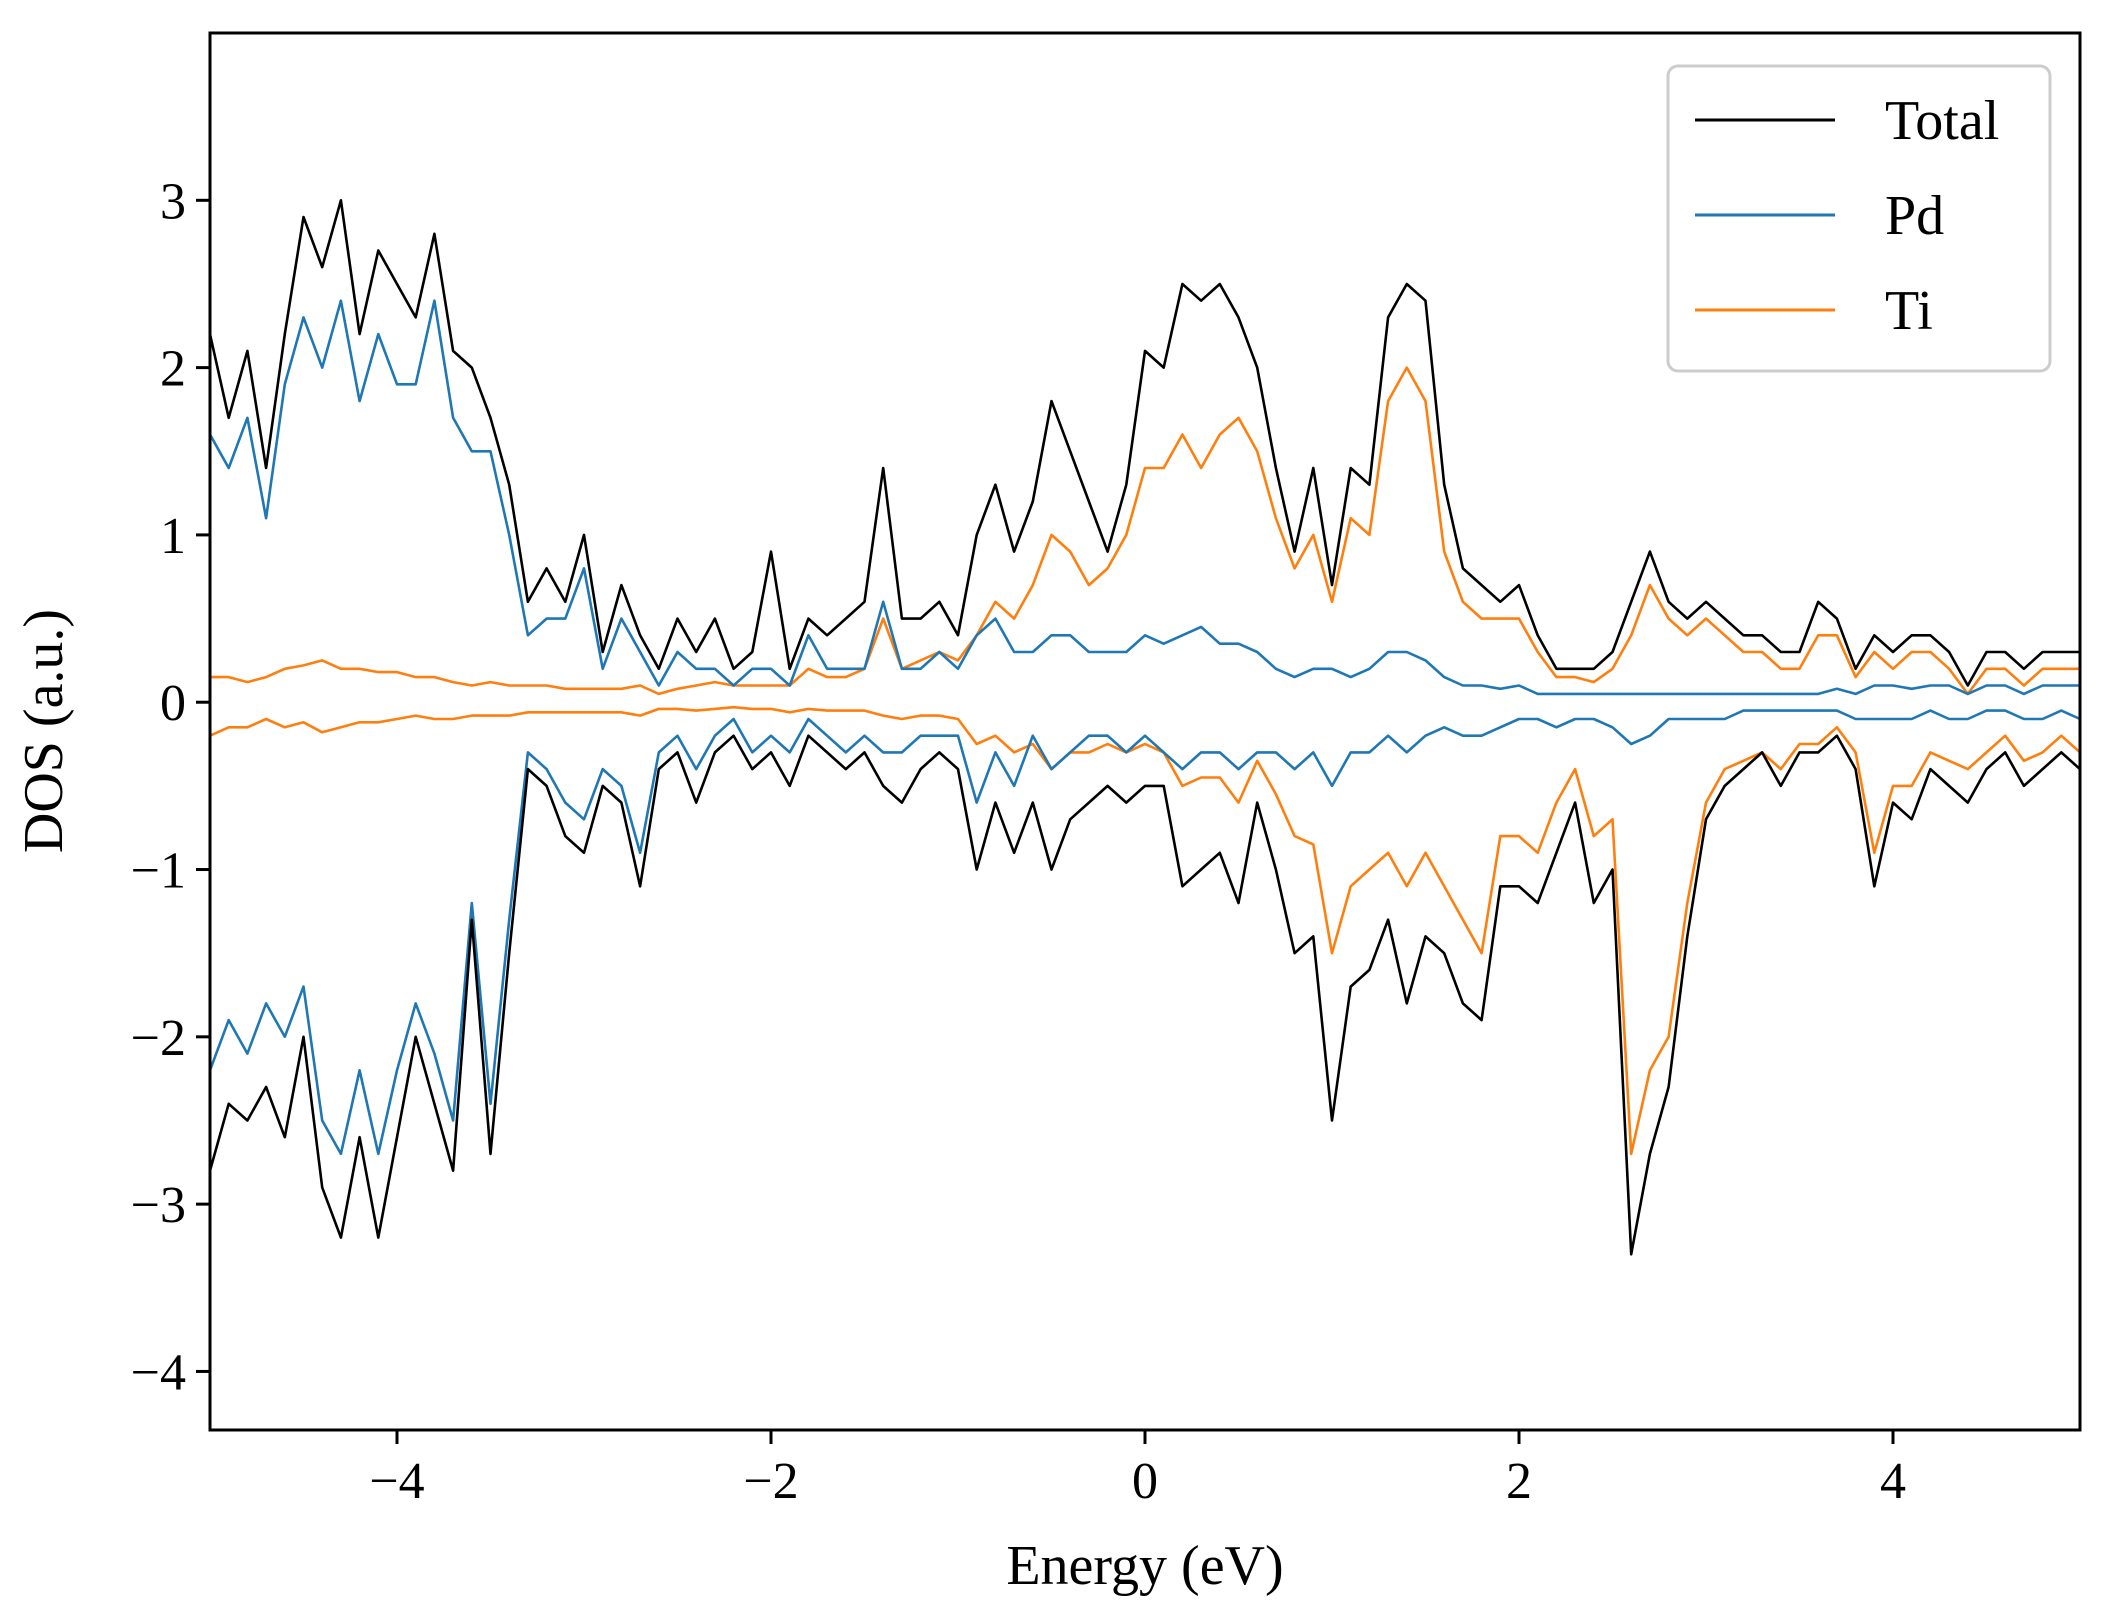 This screenshot has height=1617, width=2101. Describe the element at coordinates (158, 871) in the screenshot. I see `y-tick-label: −1` at that location.